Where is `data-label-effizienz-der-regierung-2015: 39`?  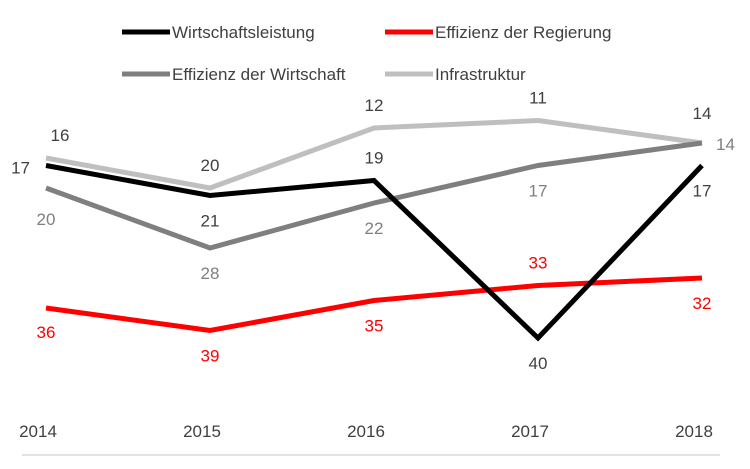 data-label-effizienz-der-regierung-2015: 39 is located at coordinates (210, 356).